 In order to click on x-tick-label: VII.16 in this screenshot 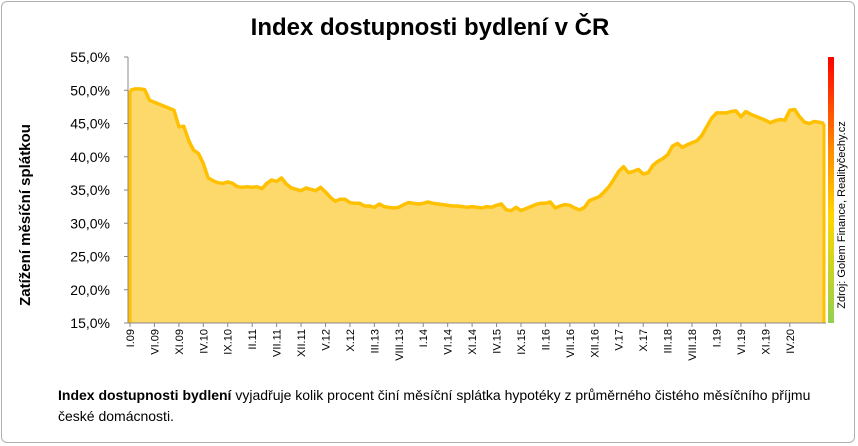, I will do `click(571, 343)`.